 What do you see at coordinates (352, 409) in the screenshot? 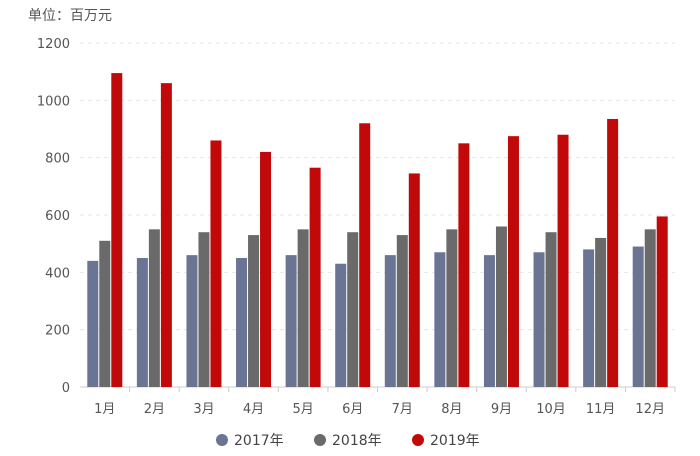
I see `x-tick-label: 6月` at bounding box center [352, 409].